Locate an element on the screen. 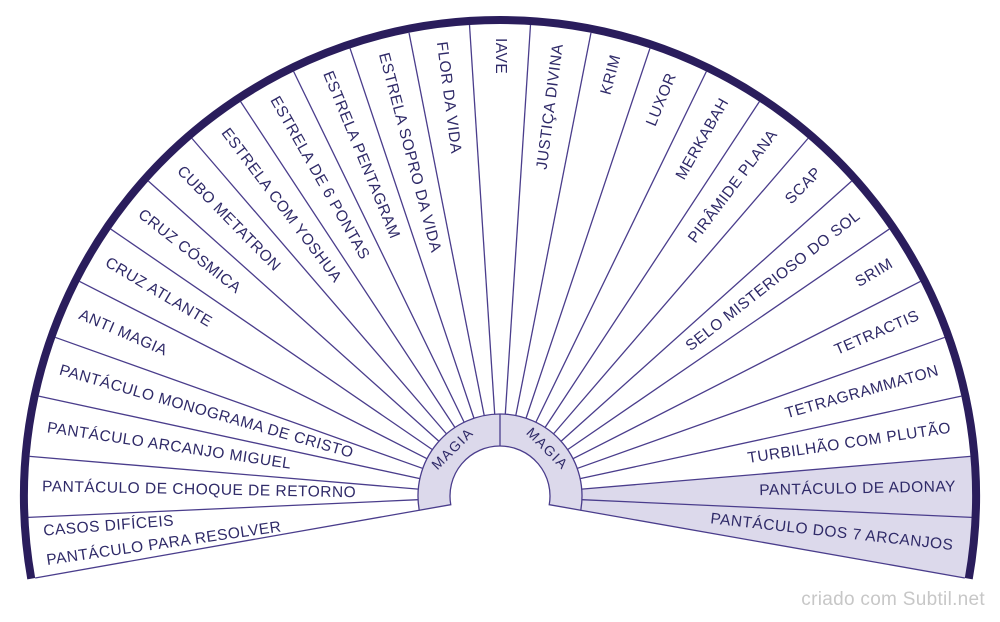 The height and width of the screenshot is (622, 1000). sector-label-srim: SRIM is located at coordinates (874, 272).